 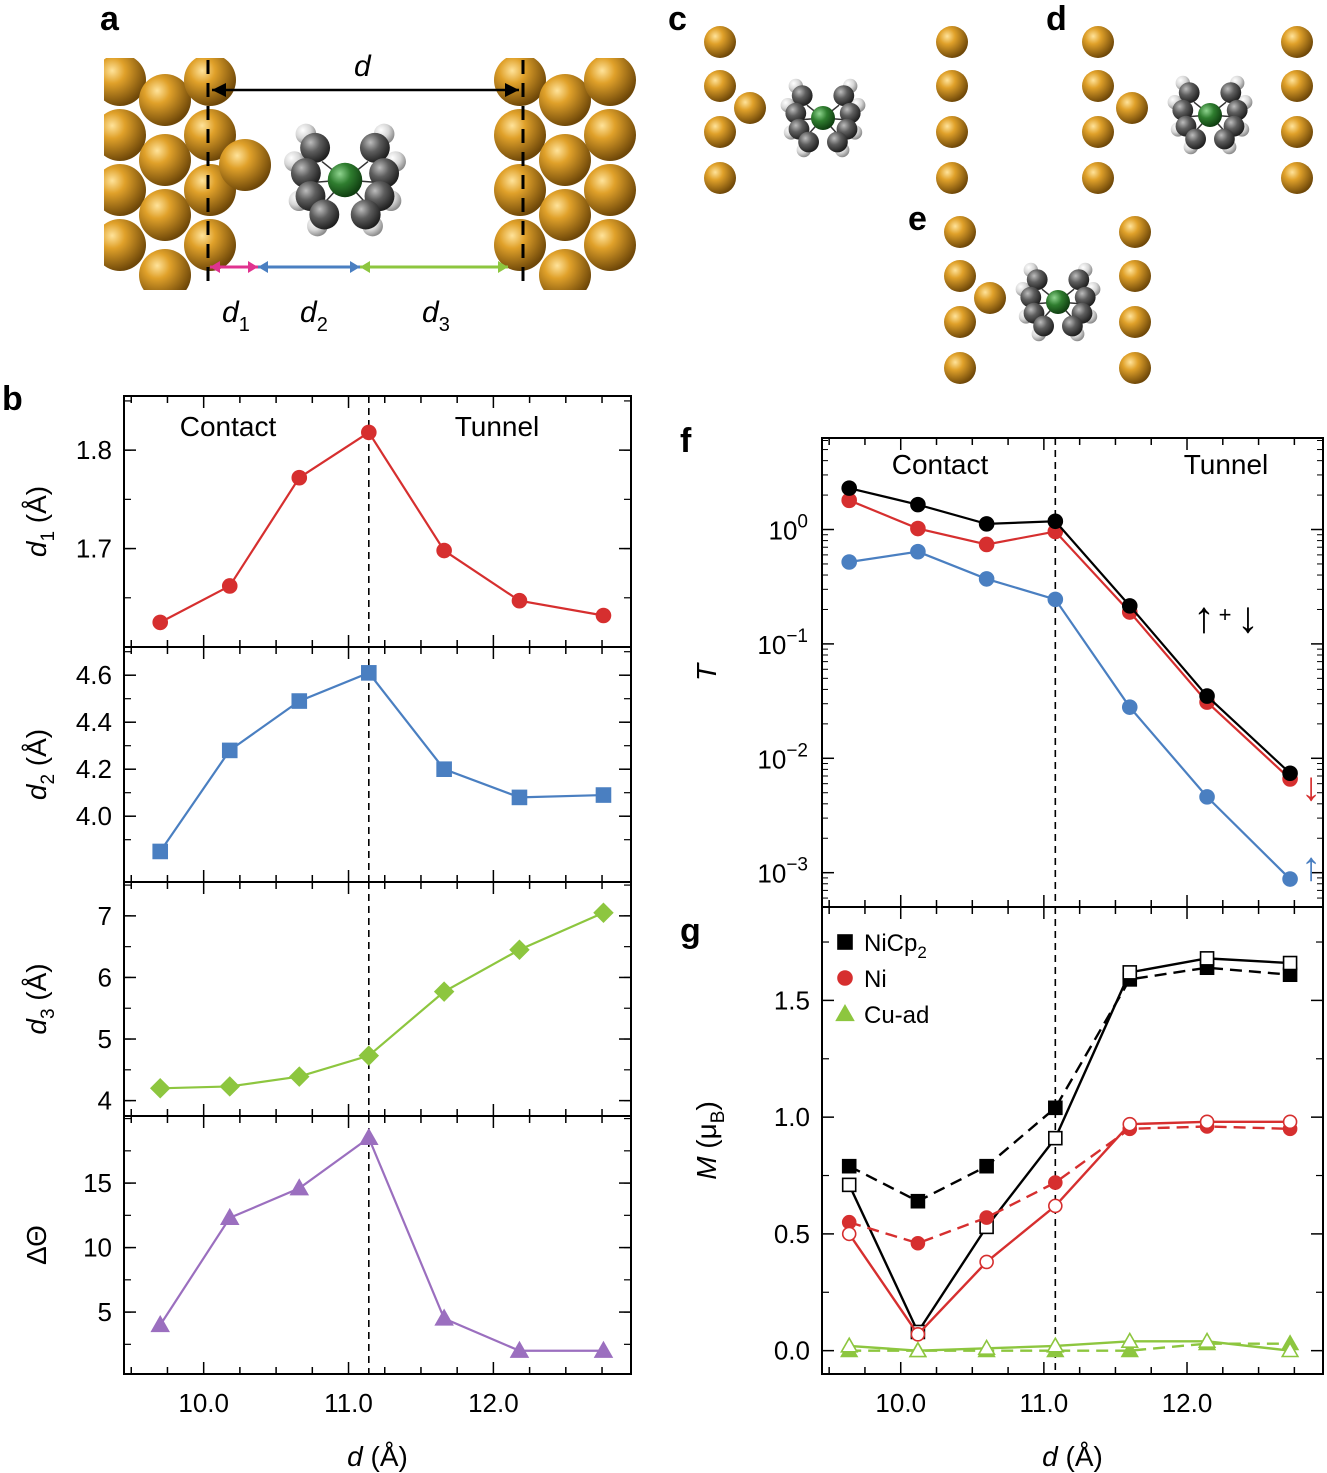 What do you see at coordinates (94, 769) in the screenshot?
I see `y-tick-label: 4.2` at bounding box center [94, 769].